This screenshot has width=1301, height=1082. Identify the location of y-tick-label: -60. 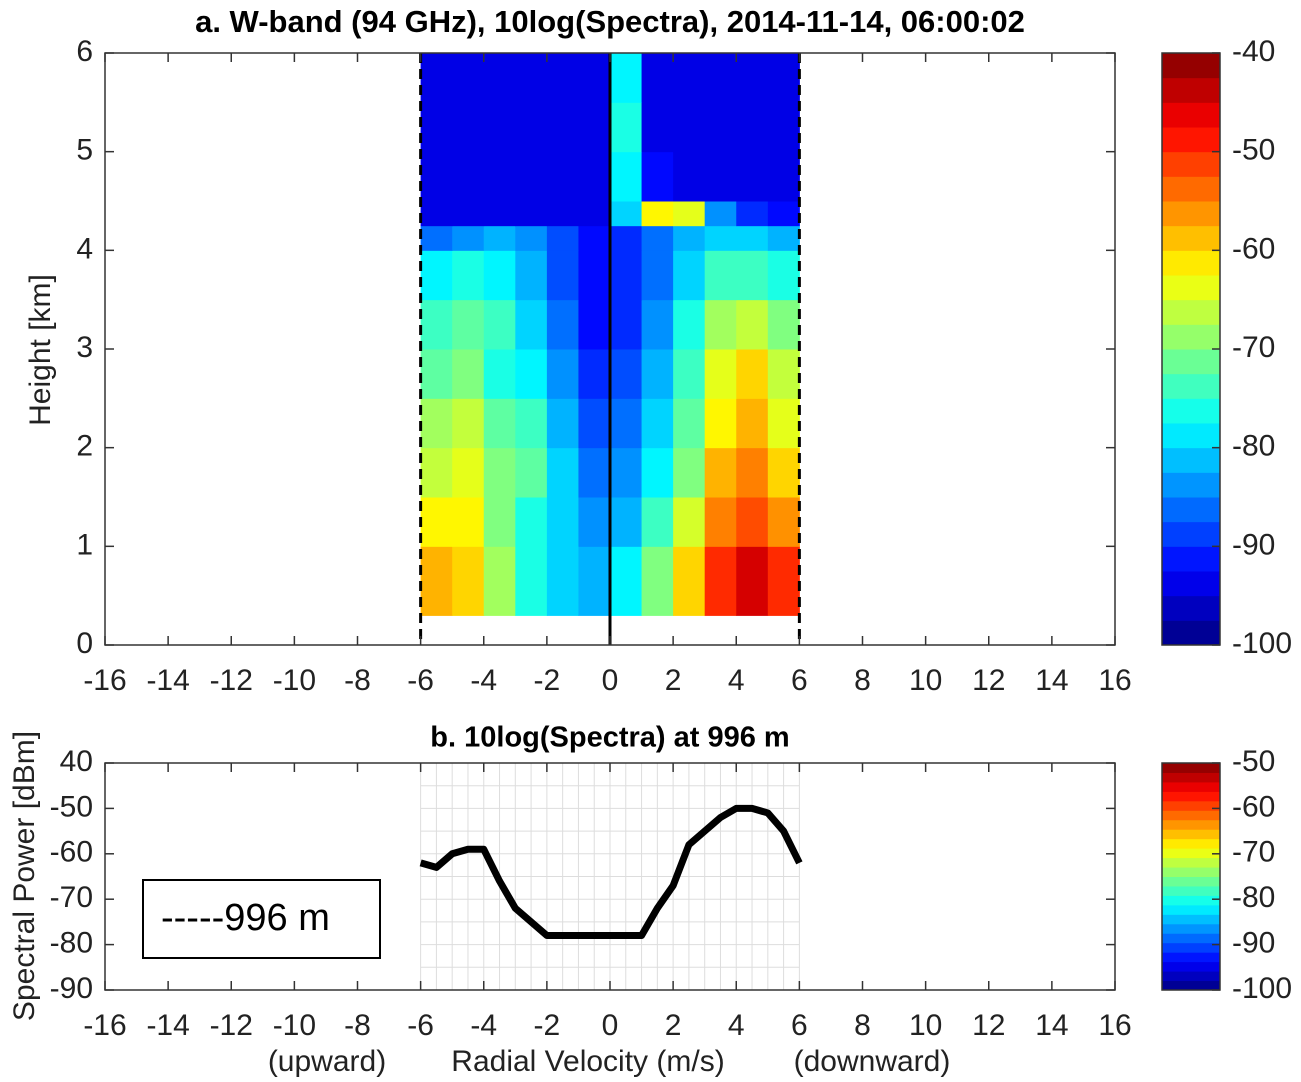
(71, 852).